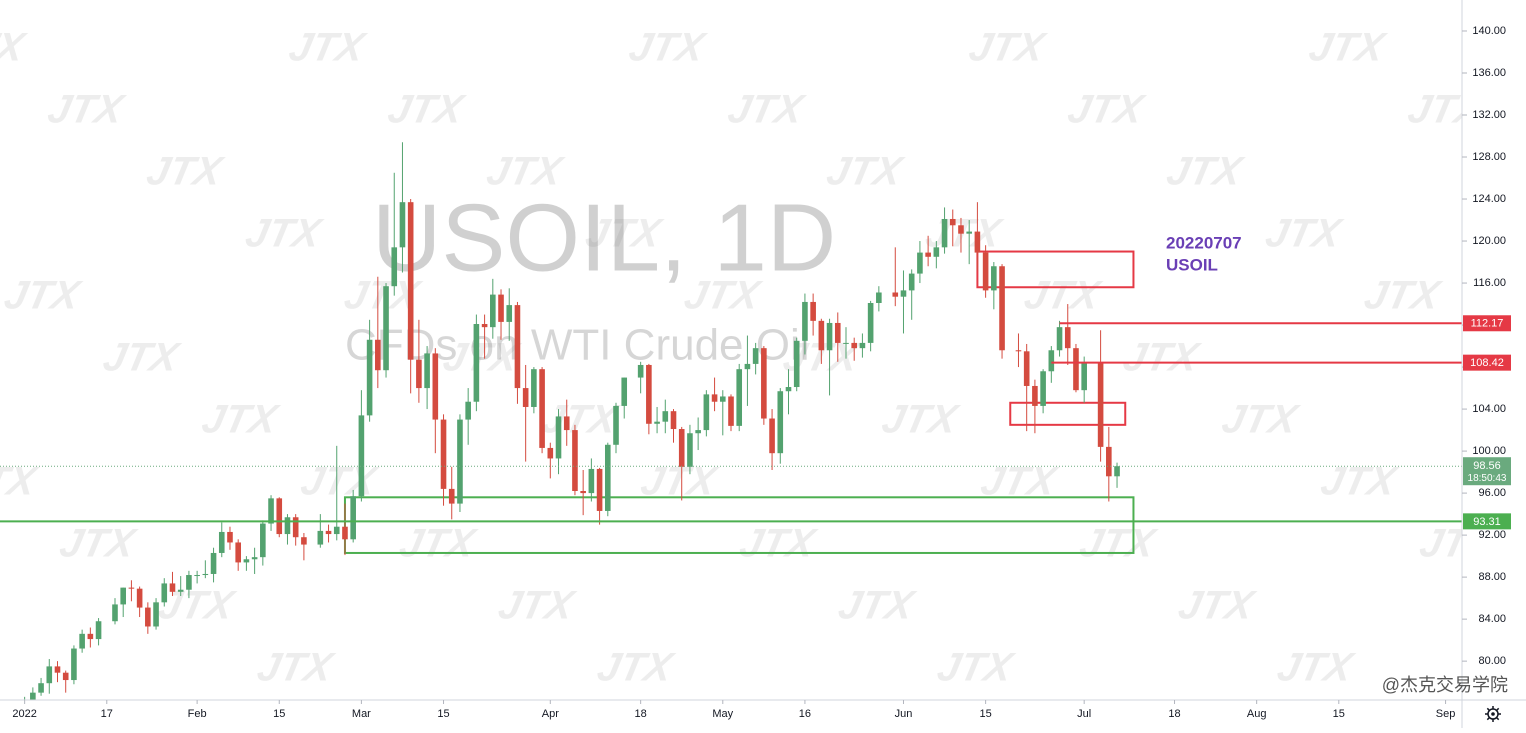 The image size is (1526, 733). Describe the element at coordinates (1487, 324) in the screenshot. I see `level-price-label: 112.17` at that location.